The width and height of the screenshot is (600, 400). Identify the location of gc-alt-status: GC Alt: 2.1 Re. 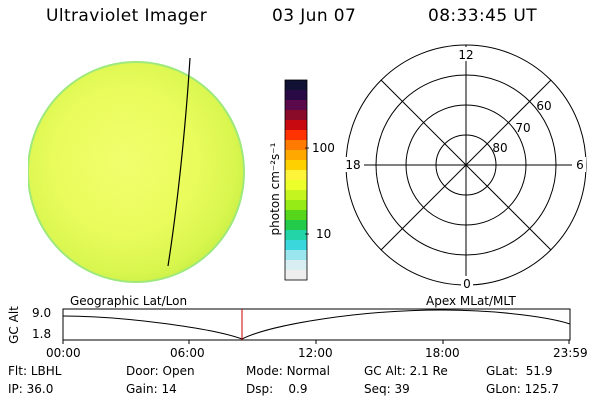
(406, 371).